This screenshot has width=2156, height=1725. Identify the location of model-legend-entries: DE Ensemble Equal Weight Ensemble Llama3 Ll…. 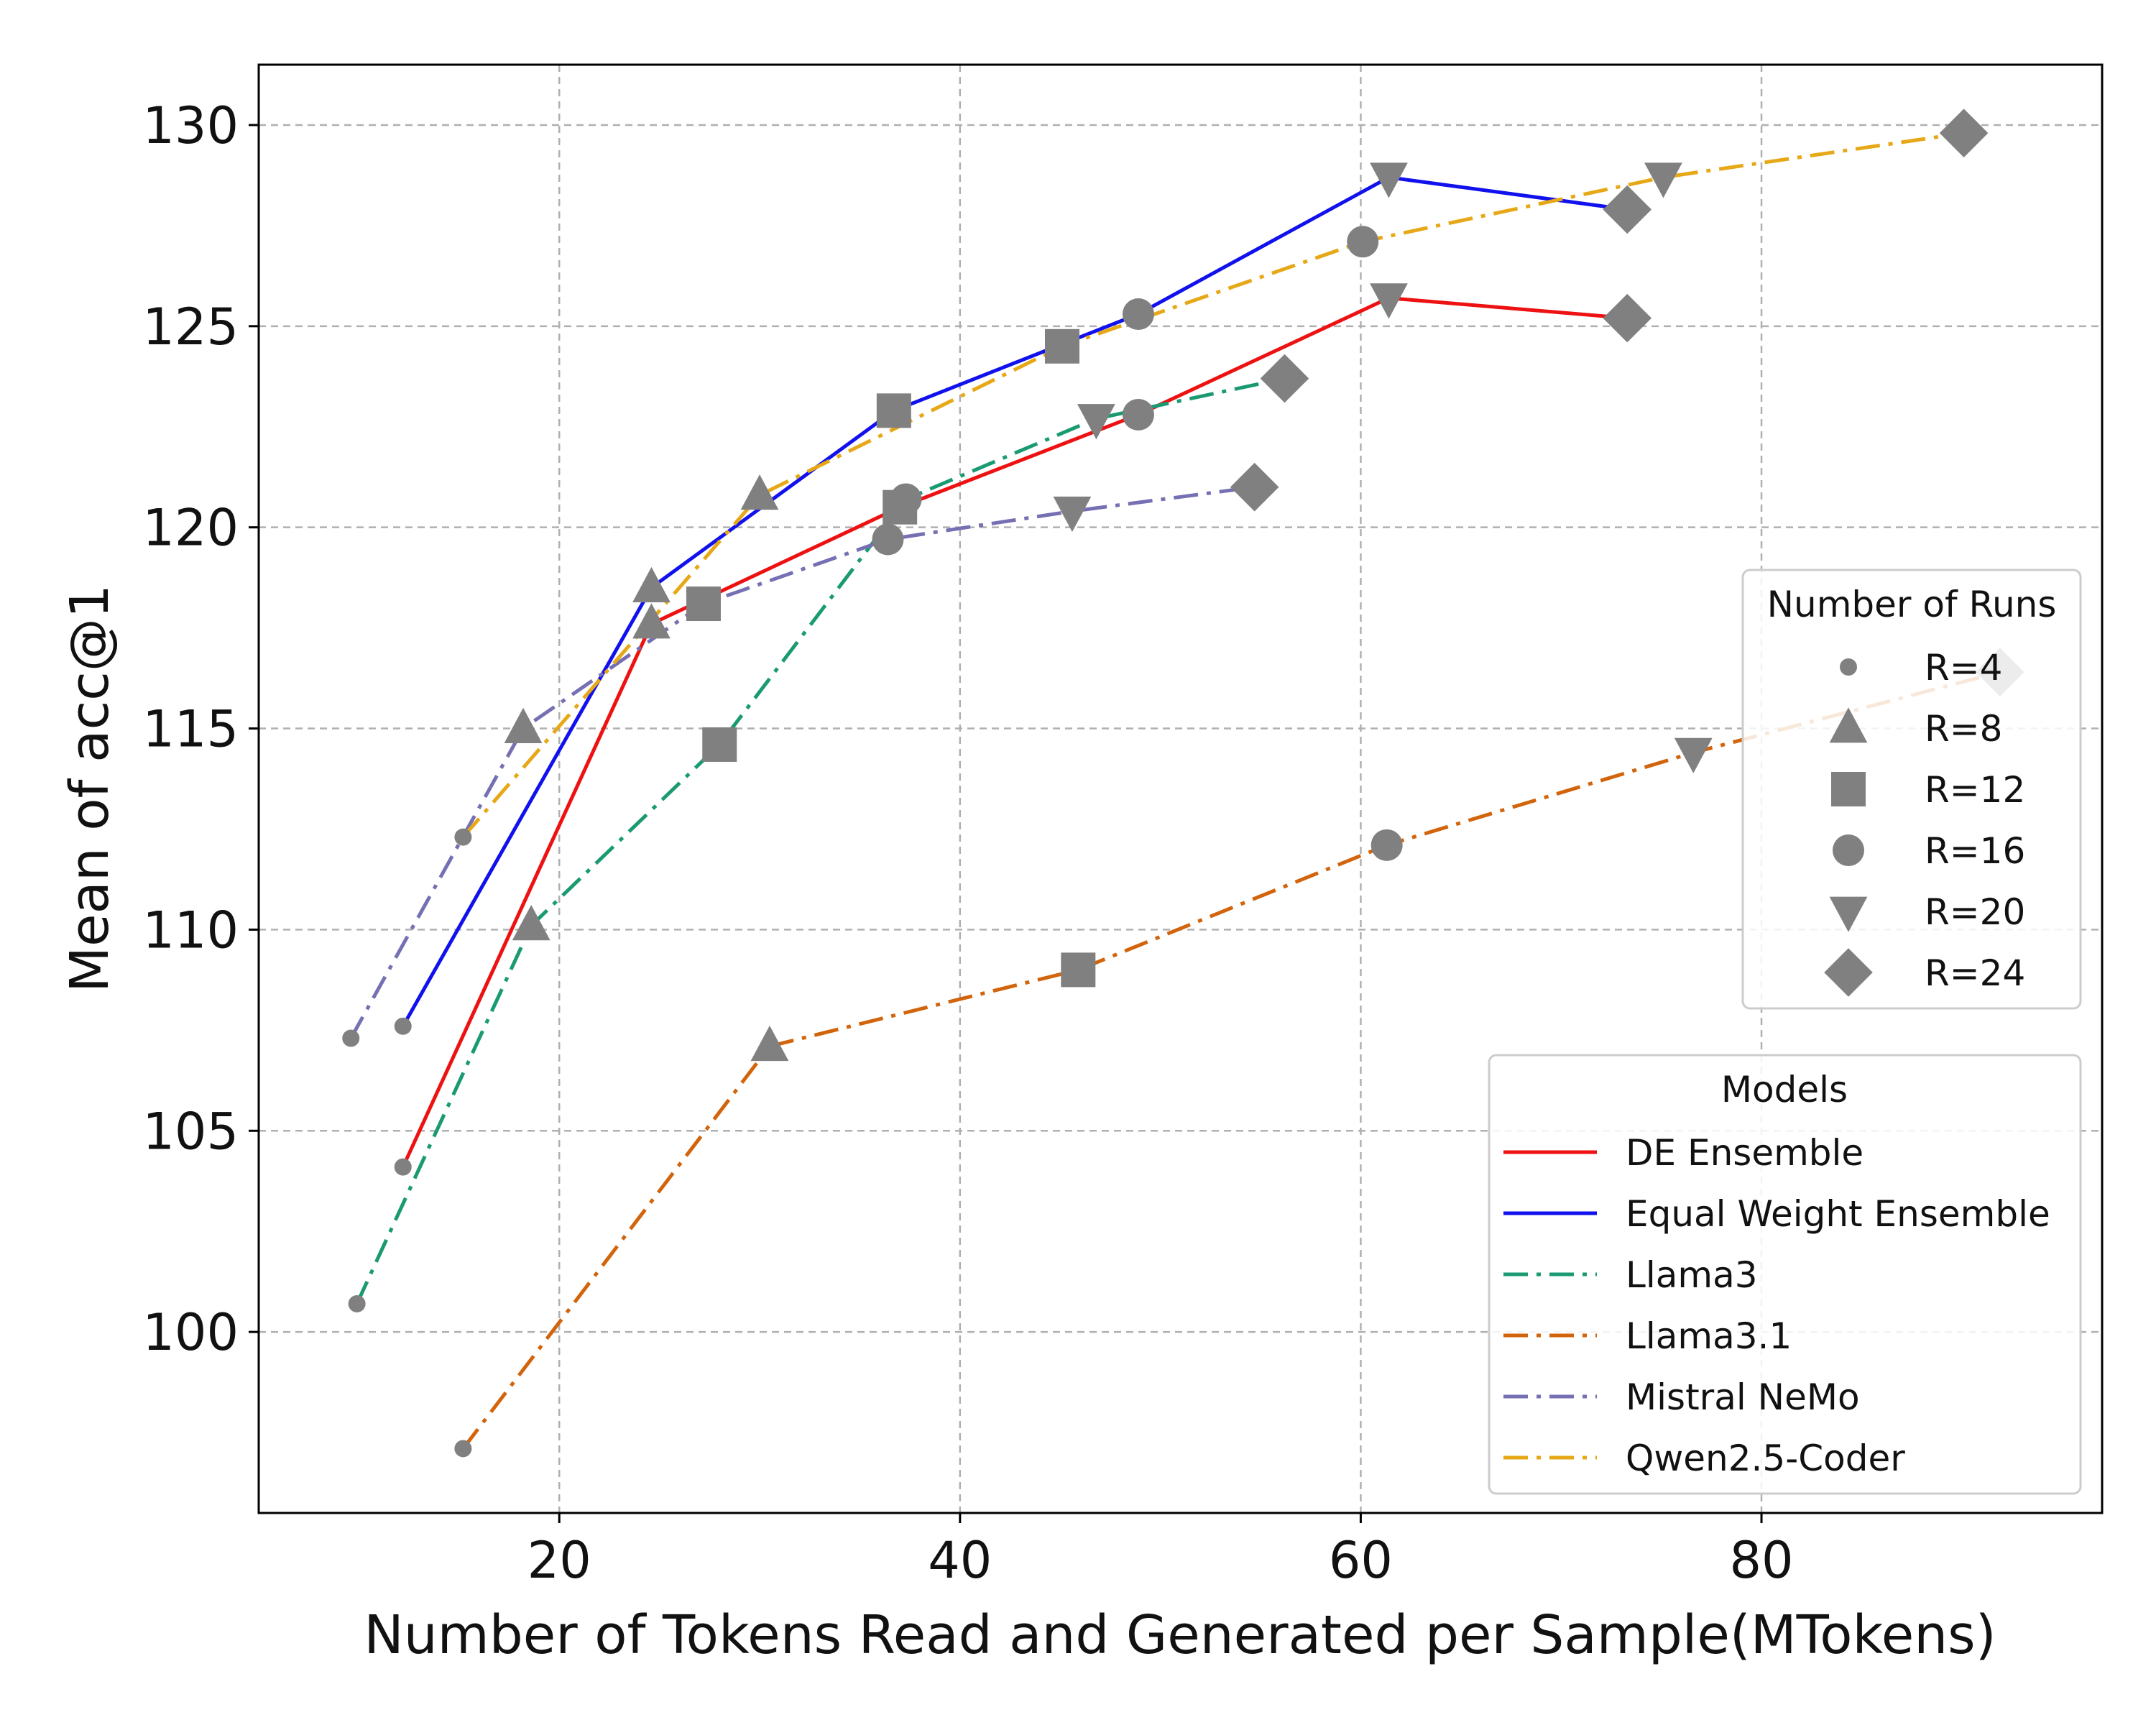
(1777, 1305).